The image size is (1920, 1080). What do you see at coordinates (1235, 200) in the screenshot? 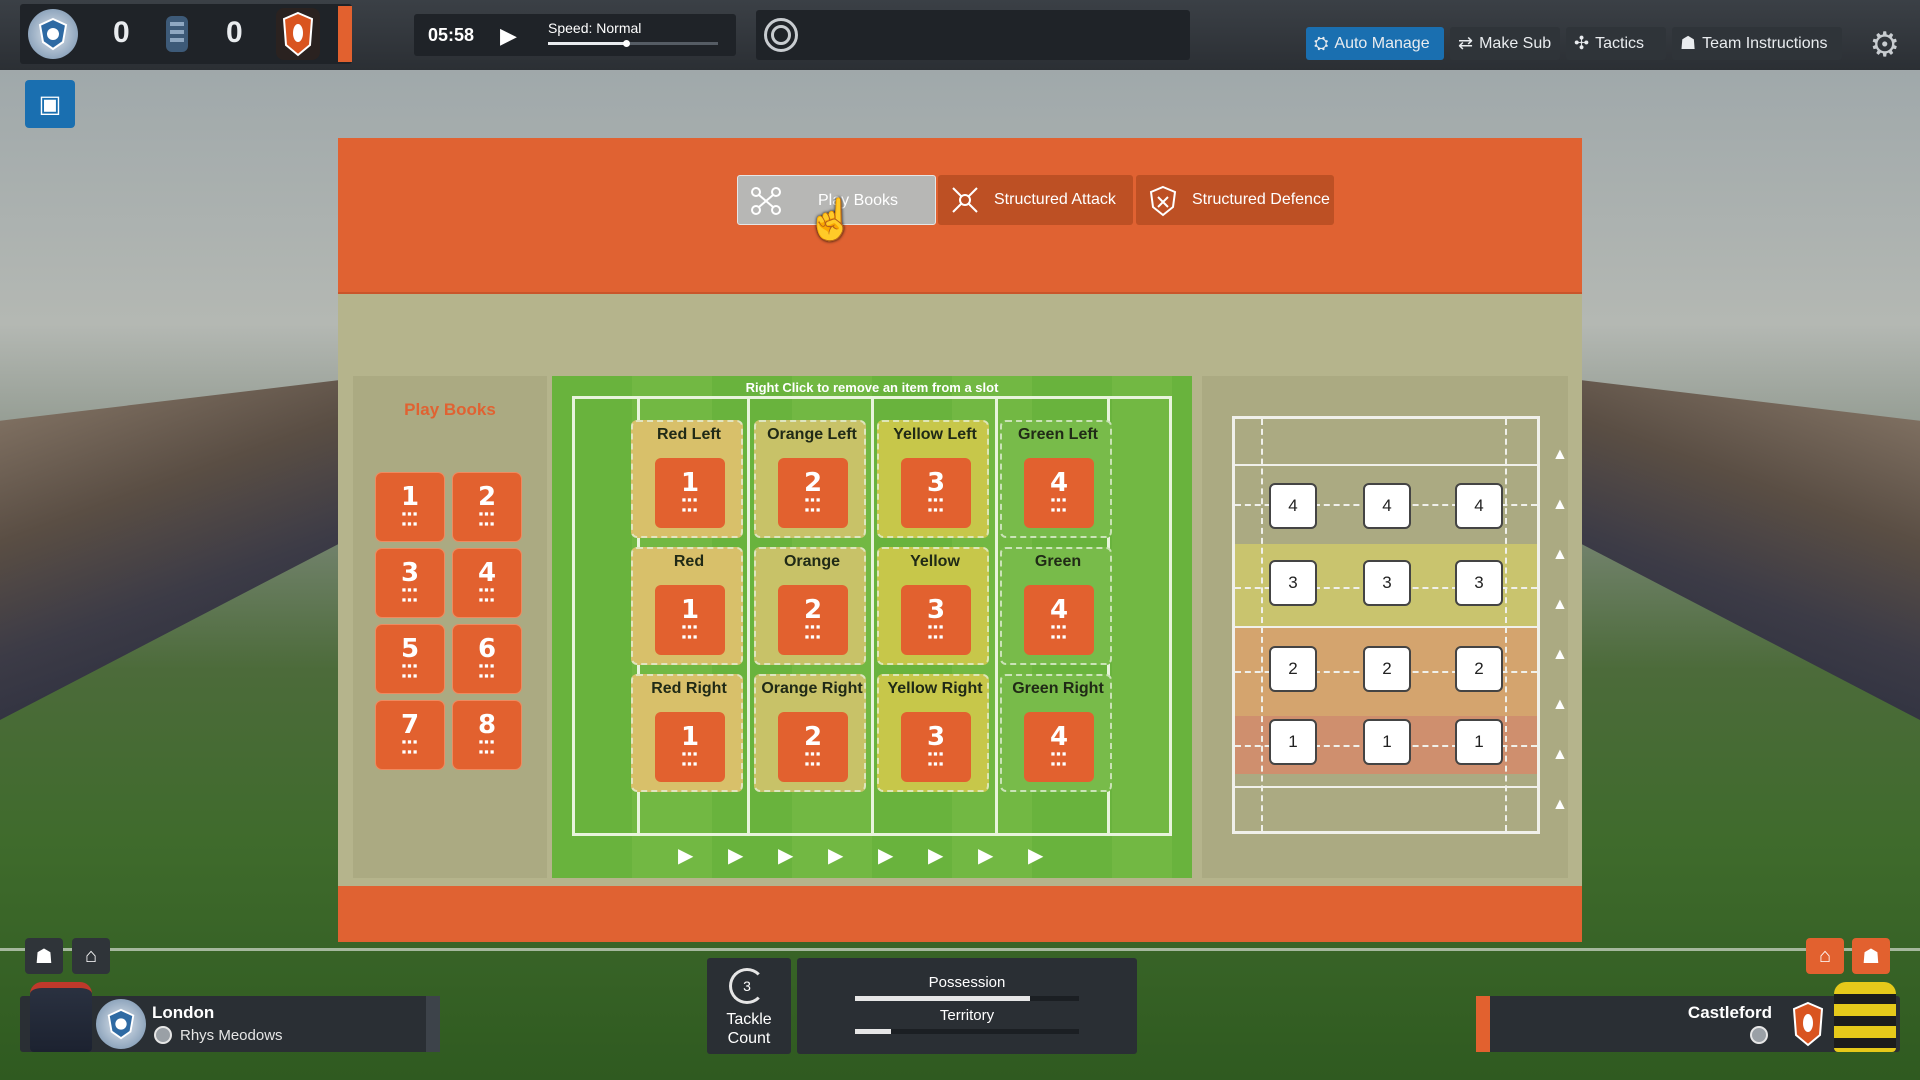
I see `tab-structured-defence: Structured Defence` at bounding box center [1235, 200].